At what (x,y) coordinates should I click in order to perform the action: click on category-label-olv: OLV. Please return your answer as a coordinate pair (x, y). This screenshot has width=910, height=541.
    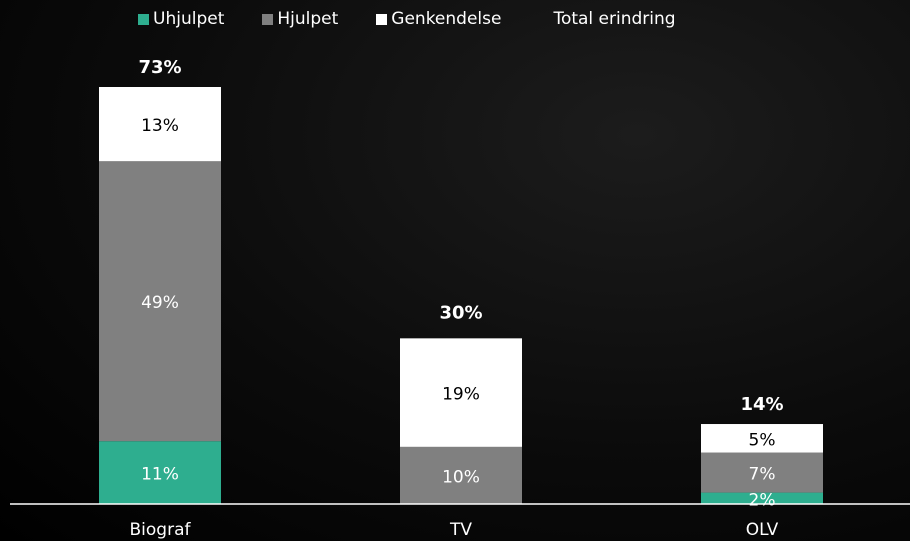
    Looking at the image, I should click on (762, 530).